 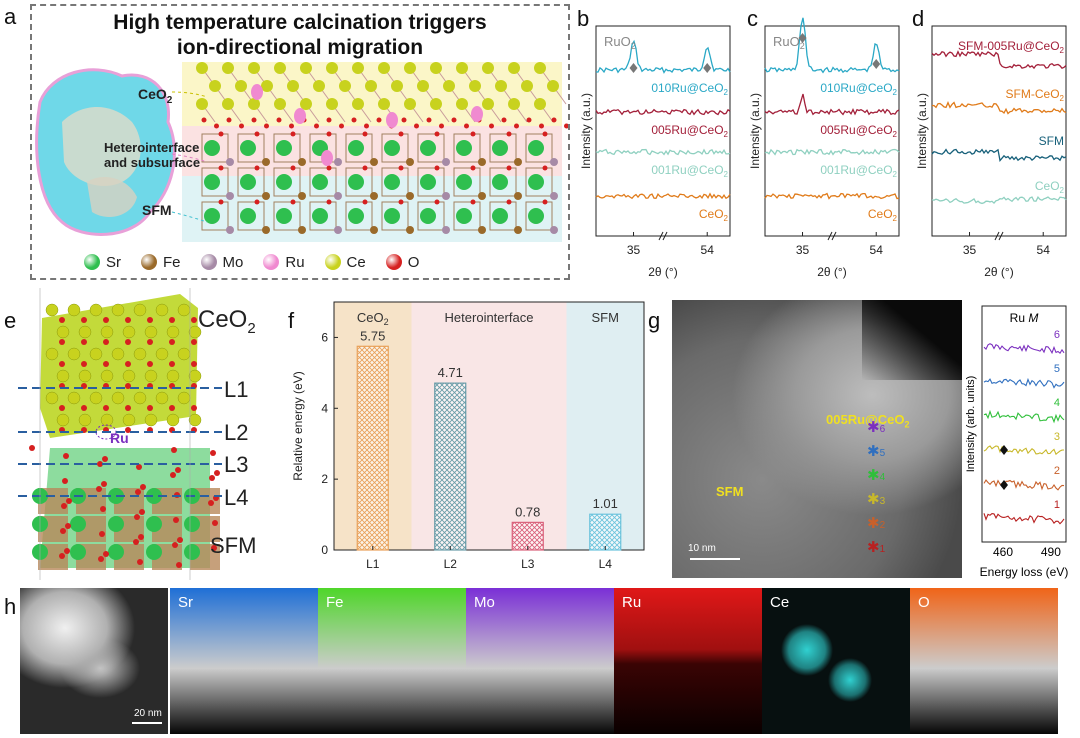 What do you see at coordinates (1024, 572) in the screenshot?
I see `eels-xlabel: Energy loss (eV)` at bounding box center [1024, 572].